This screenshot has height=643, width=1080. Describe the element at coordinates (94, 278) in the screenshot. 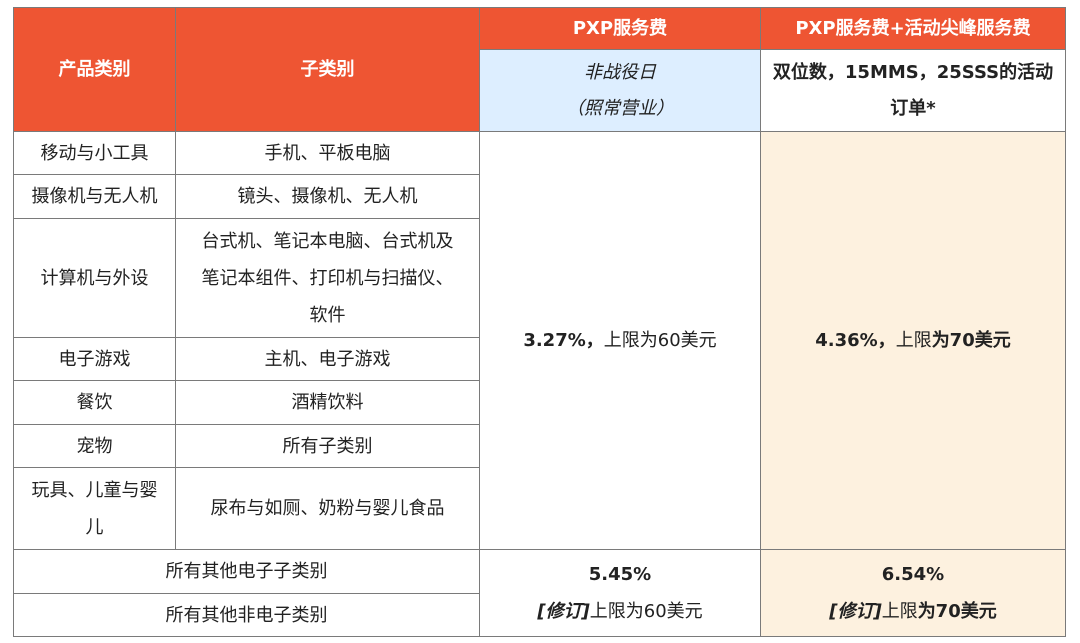

I see `category-cell: 计算机与外设` at that location.